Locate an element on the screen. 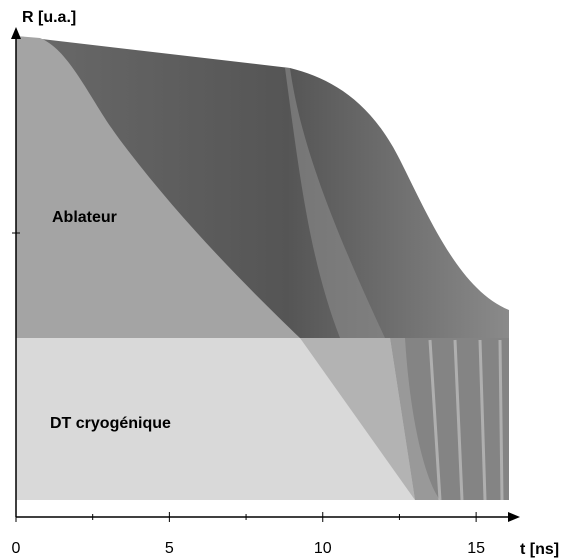 Image resolution: width=568 pixels, height=559 pixels. x-arrow is located at coordinates (514, 517).